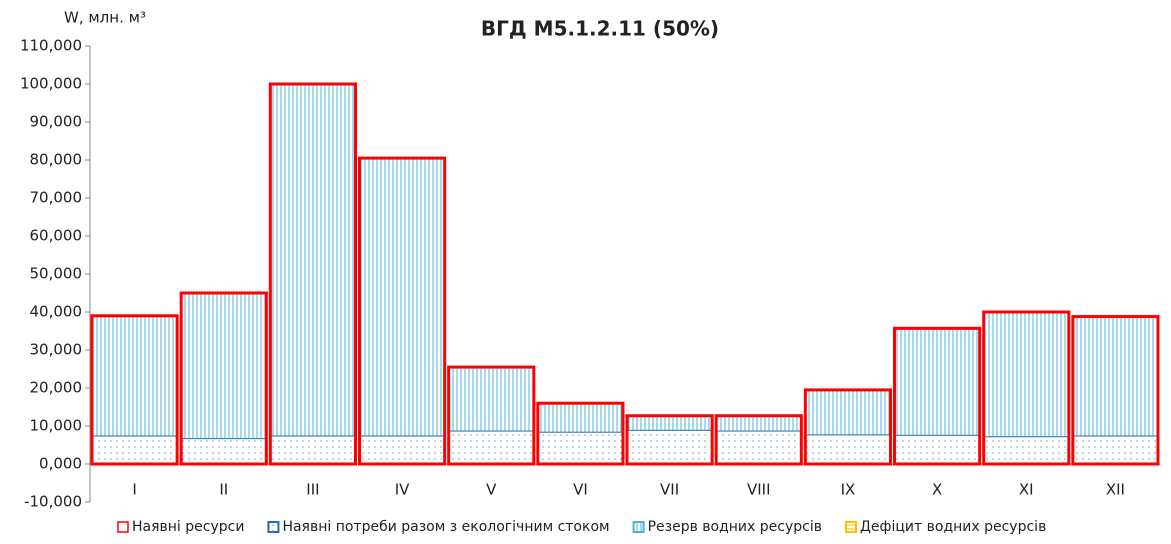  I want to click on y-tick-label: 20,000, so click(56, 388).